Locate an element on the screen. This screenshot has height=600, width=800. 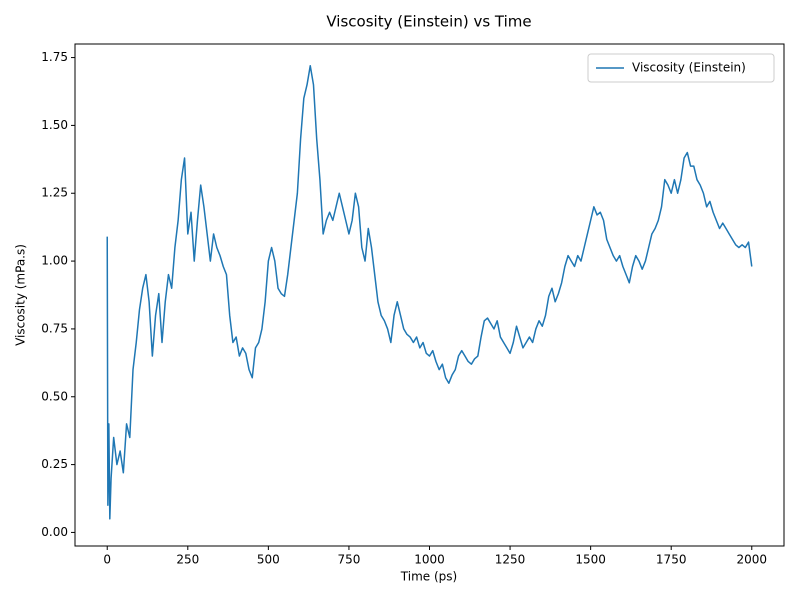
y-tick-label: 1.00 is located at coordinates (54, 261).